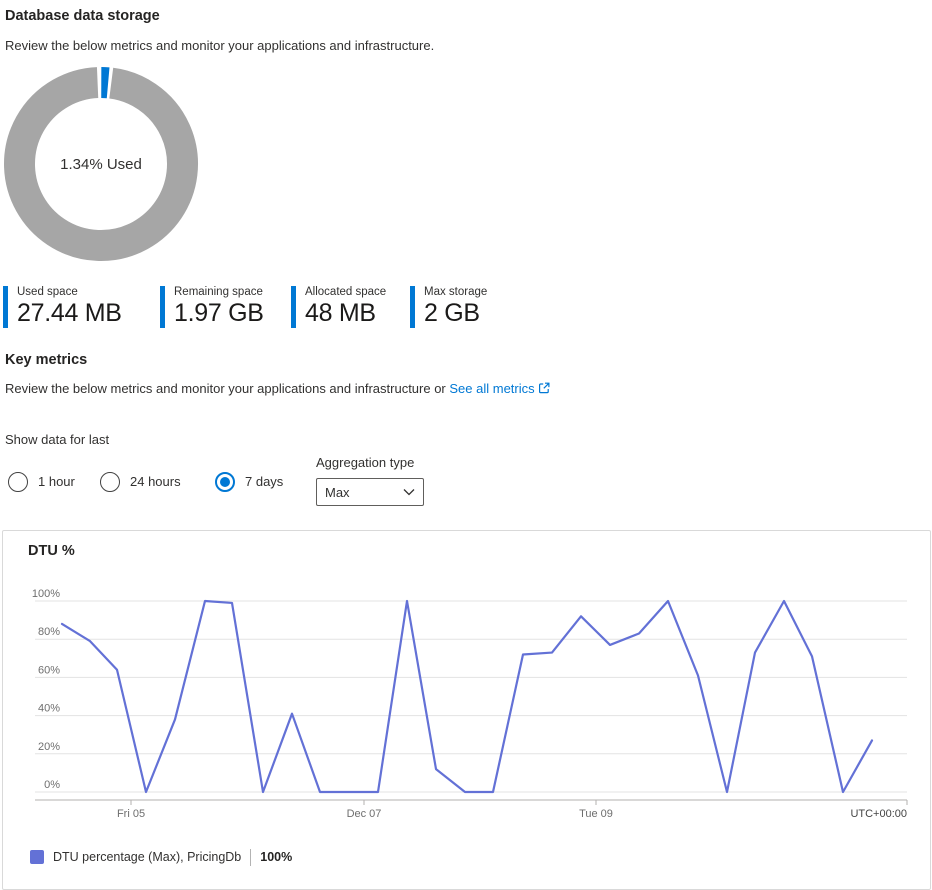 The image size is (932, 890). What do you see at coordinates (82, 16) in the screenshot?
I see `page-title: Database data storage` at bounding box center [82, 16].